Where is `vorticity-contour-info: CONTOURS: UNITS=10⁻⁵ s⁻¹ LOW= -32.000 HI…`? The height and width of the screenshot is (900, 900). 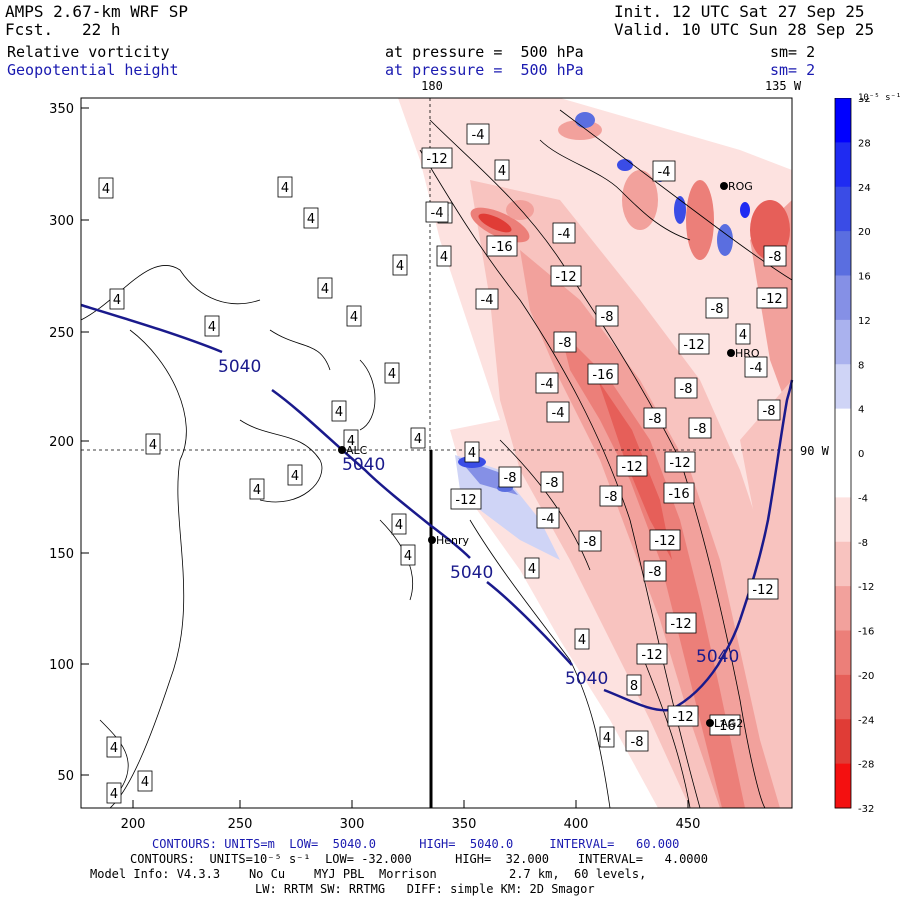
vorticity-contour-info: CONTOURS: UNITS=10⁻⁵ s⁻¹ LOW= -32.000 HI… is located at coordinates (419, 859).